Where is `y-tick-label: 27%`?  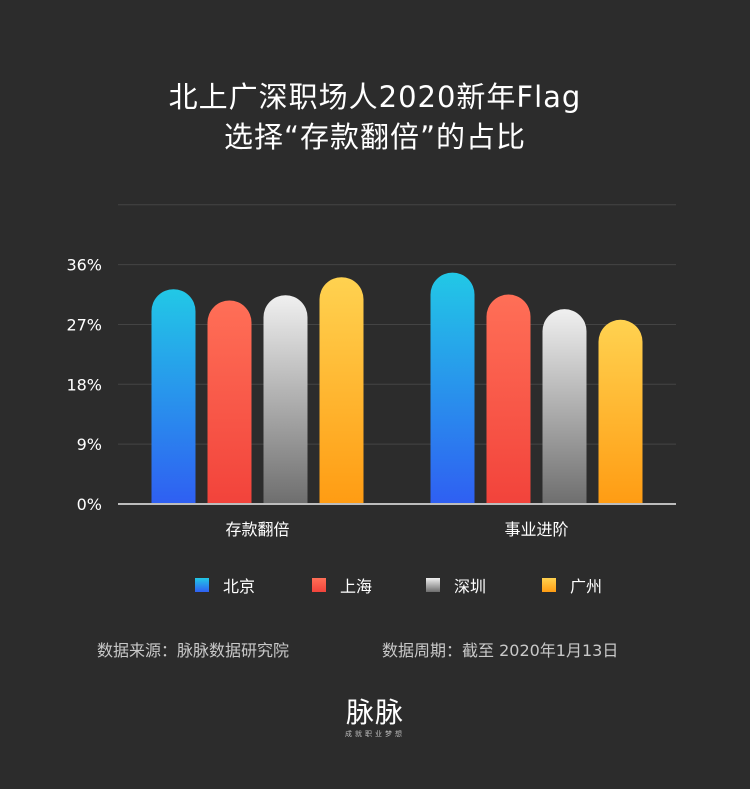 y-tick-label: 27% is located at coordinates (84, 324).